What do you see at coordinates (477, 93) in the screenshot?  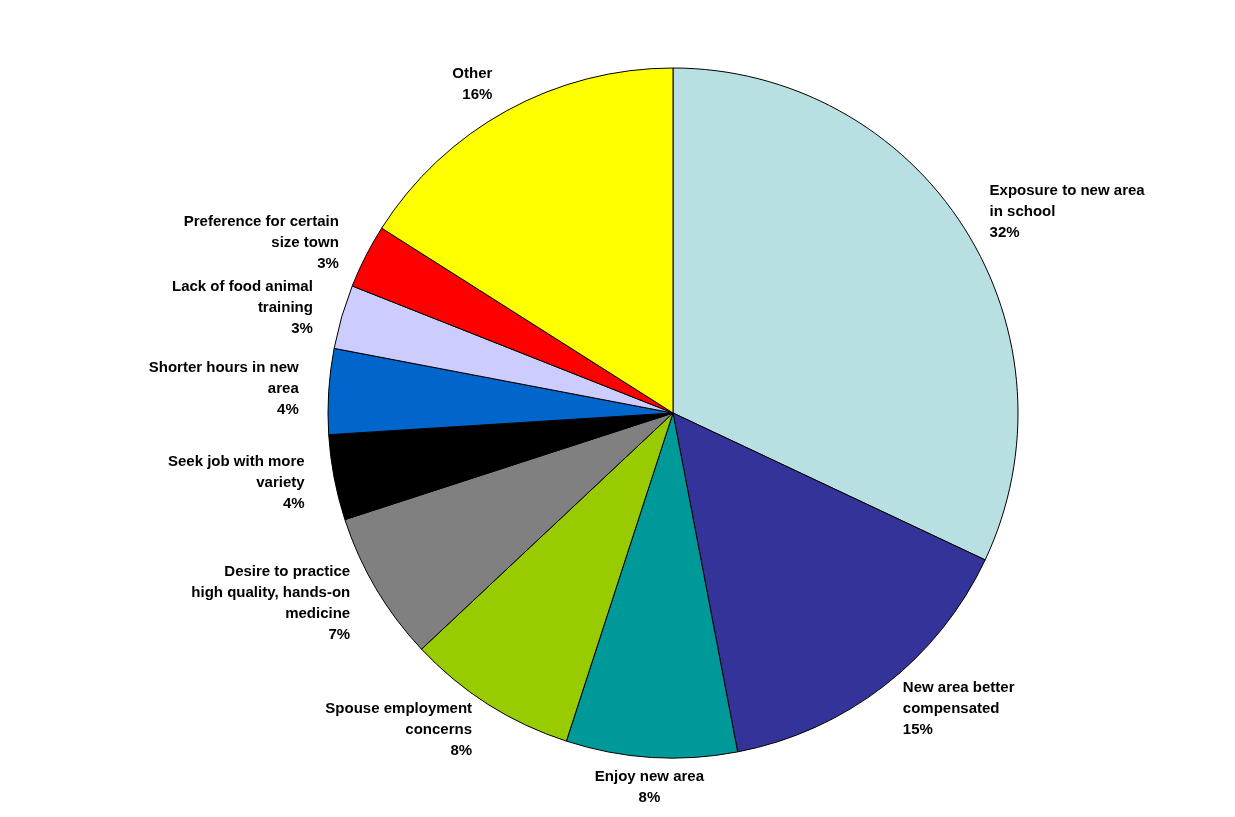 I see `data-label: 16%` at bounding box center [477, 93].